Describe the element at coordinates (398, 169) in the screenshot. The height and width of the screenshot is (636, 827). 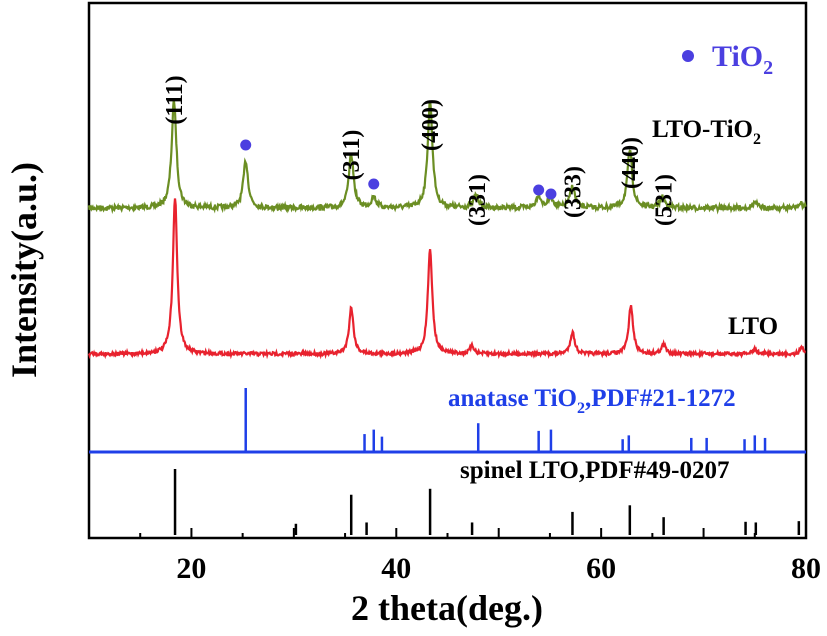
I see `tio2-peak-markers` at that location.